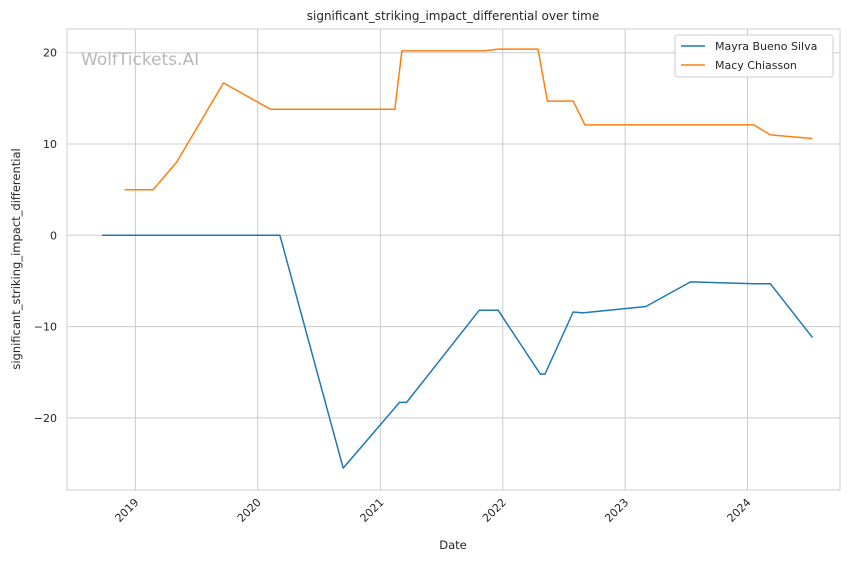 Image resolution: width=850 pixels, height=561 pixels. What do you see at coordinates (50, 53) in the screenshot?
I see `y-tick-label: 20` at bounding box center [50, 53].